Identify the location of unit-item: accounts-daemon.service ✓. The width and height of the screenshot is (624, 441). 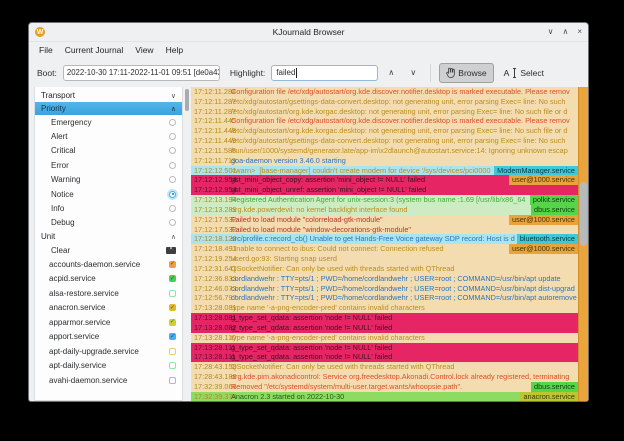
(108, 264).